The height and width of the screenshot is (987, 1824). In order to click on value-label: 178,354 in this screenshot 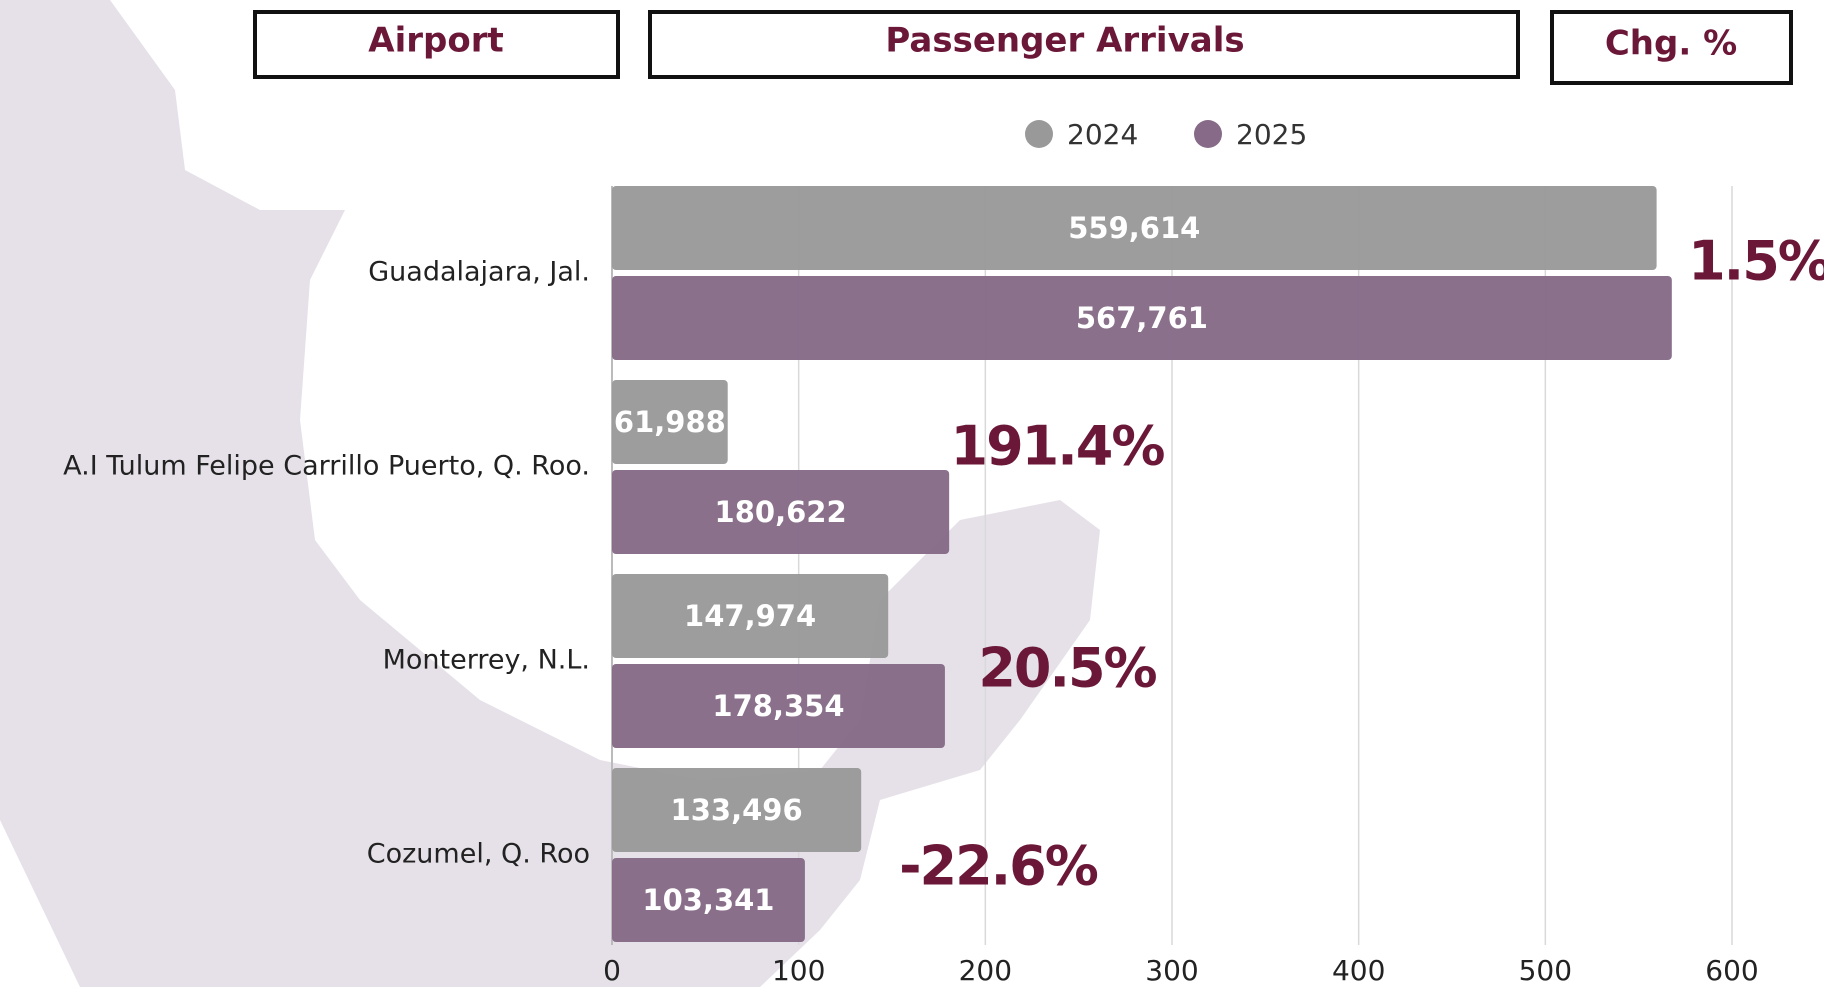, I will do `click(778, 706)`.